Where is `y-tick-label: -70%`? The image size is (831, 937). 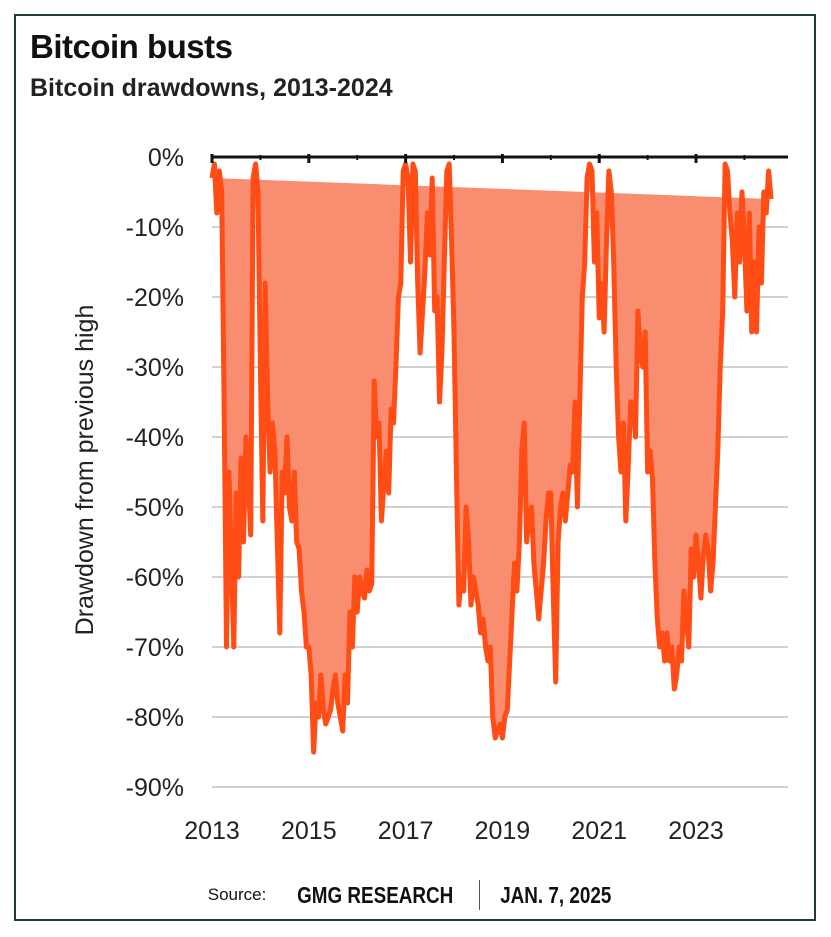 y-tick-label: -70% is located at coordinates (155, 648).